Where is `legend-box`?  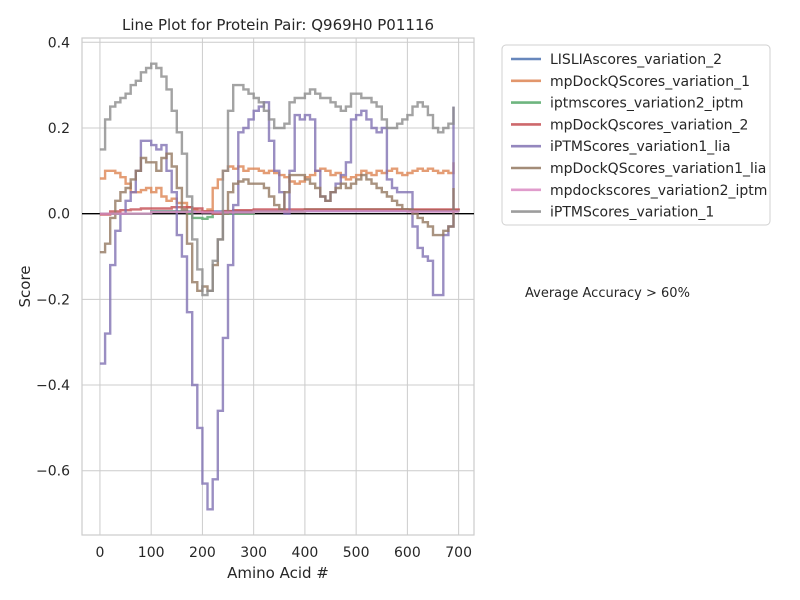 legend-box is located at coordinates (636, 135).